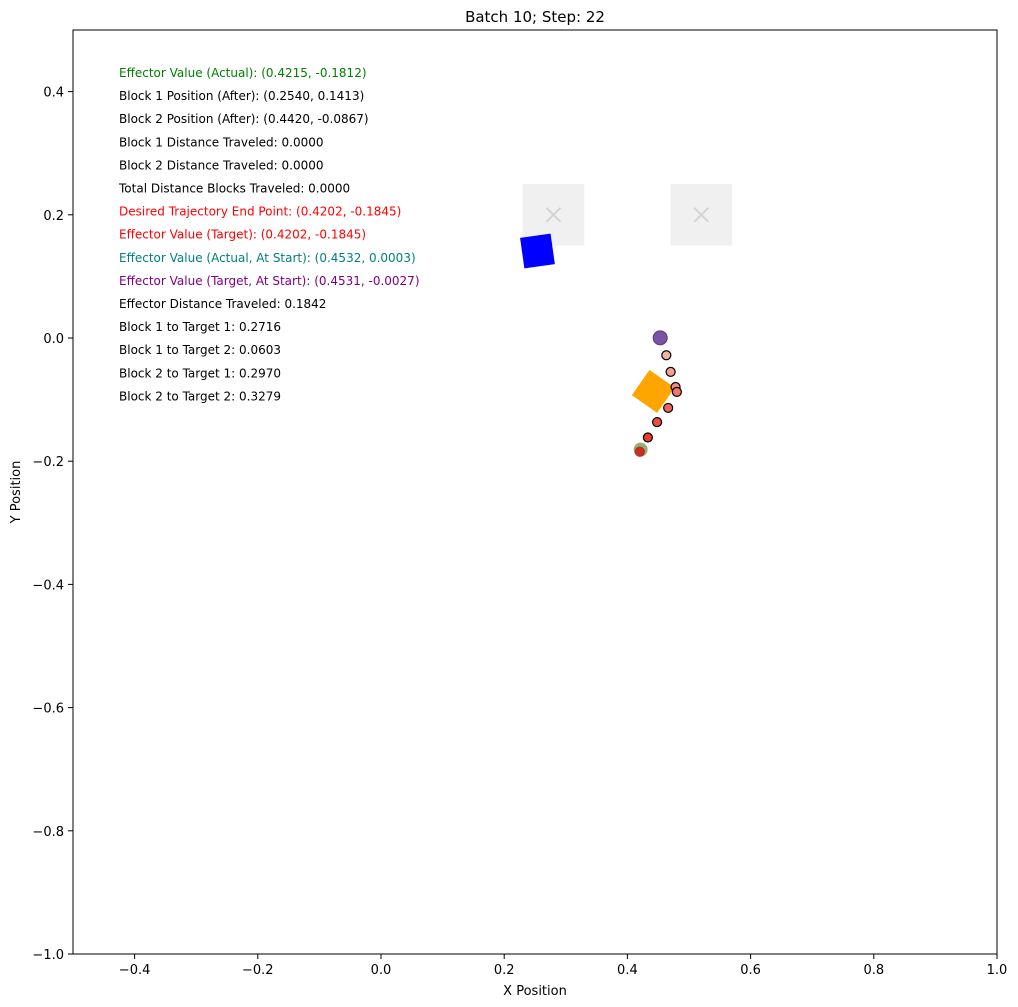 The image size is (1018, 1007). I want to click on y-tick-label: 0.0, so click(53, 339).